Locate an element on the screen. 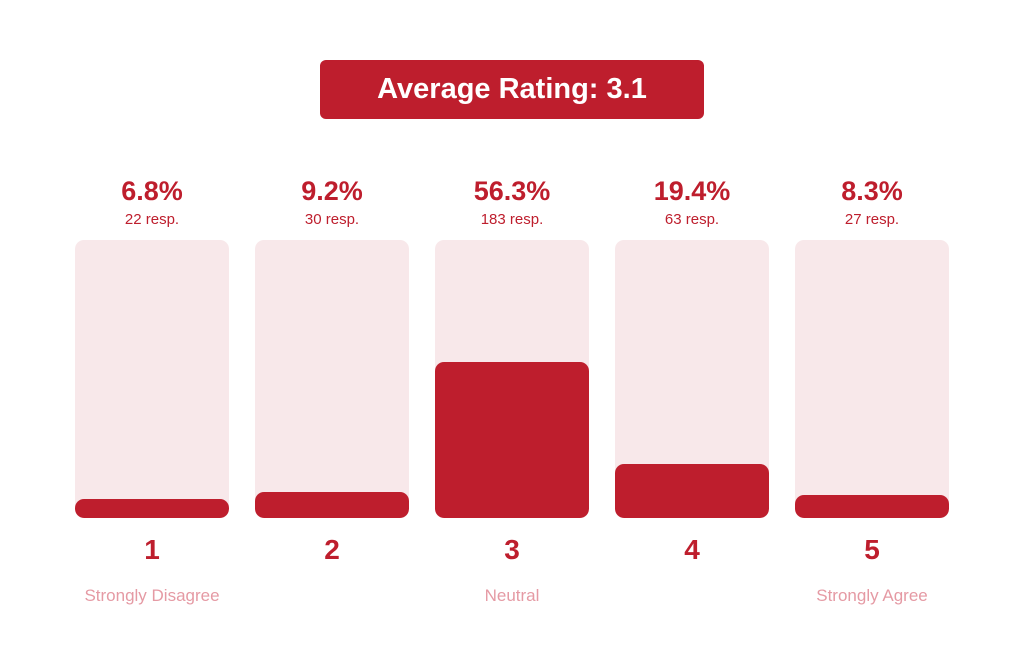  scale-label: Neutral is located at coordinates (512, 595).